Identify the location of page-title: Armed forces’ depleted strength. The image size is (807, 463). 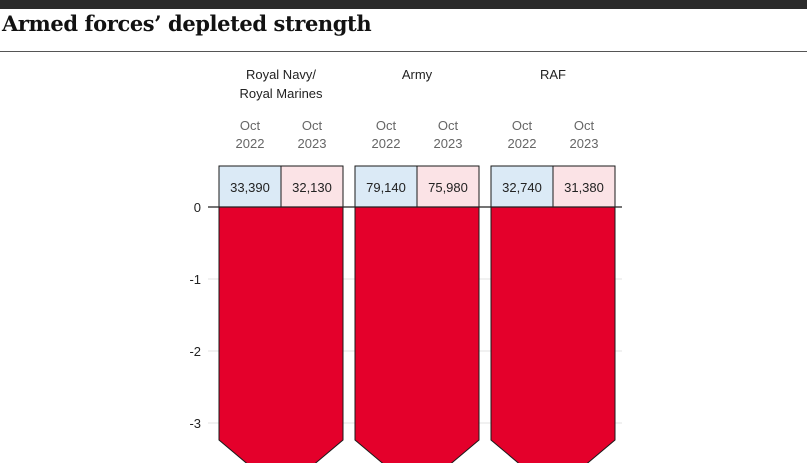
(187, 23).